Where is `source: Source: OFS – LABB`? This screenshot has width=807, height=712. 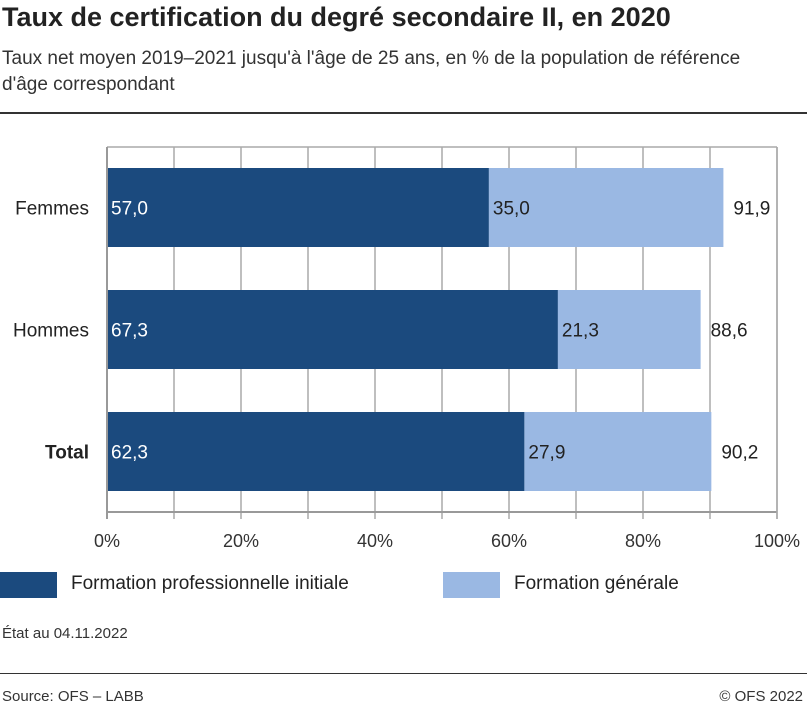
source: Source: OFS – LABB is located at coordinates (73, 696).